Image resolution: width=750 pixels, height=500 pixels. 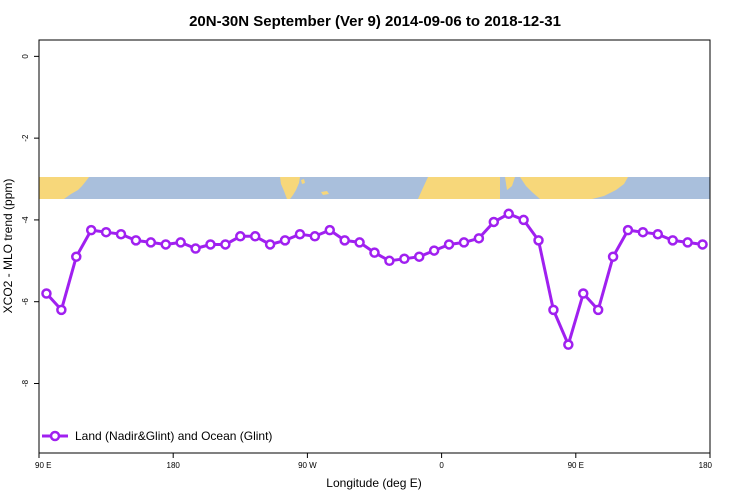 What do you see at coordinates (307, 465) in the screenshot?
I see `x-tick-label: 90 W` at bounding box center [307, 465].